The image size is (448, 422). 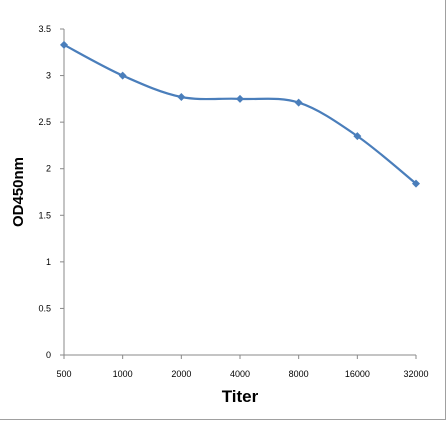 What do you see at coordinates (48, 76) in the screenshot?
I see `y-tick-label: 3` at bounding box center [48, 76].